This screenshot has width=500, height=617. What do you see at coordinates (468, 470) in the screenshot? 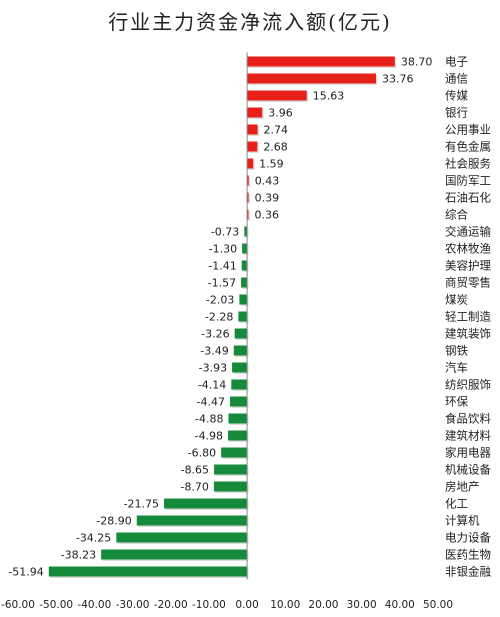
I see `category-label: 机械设备` at bounding box center [468, 470].